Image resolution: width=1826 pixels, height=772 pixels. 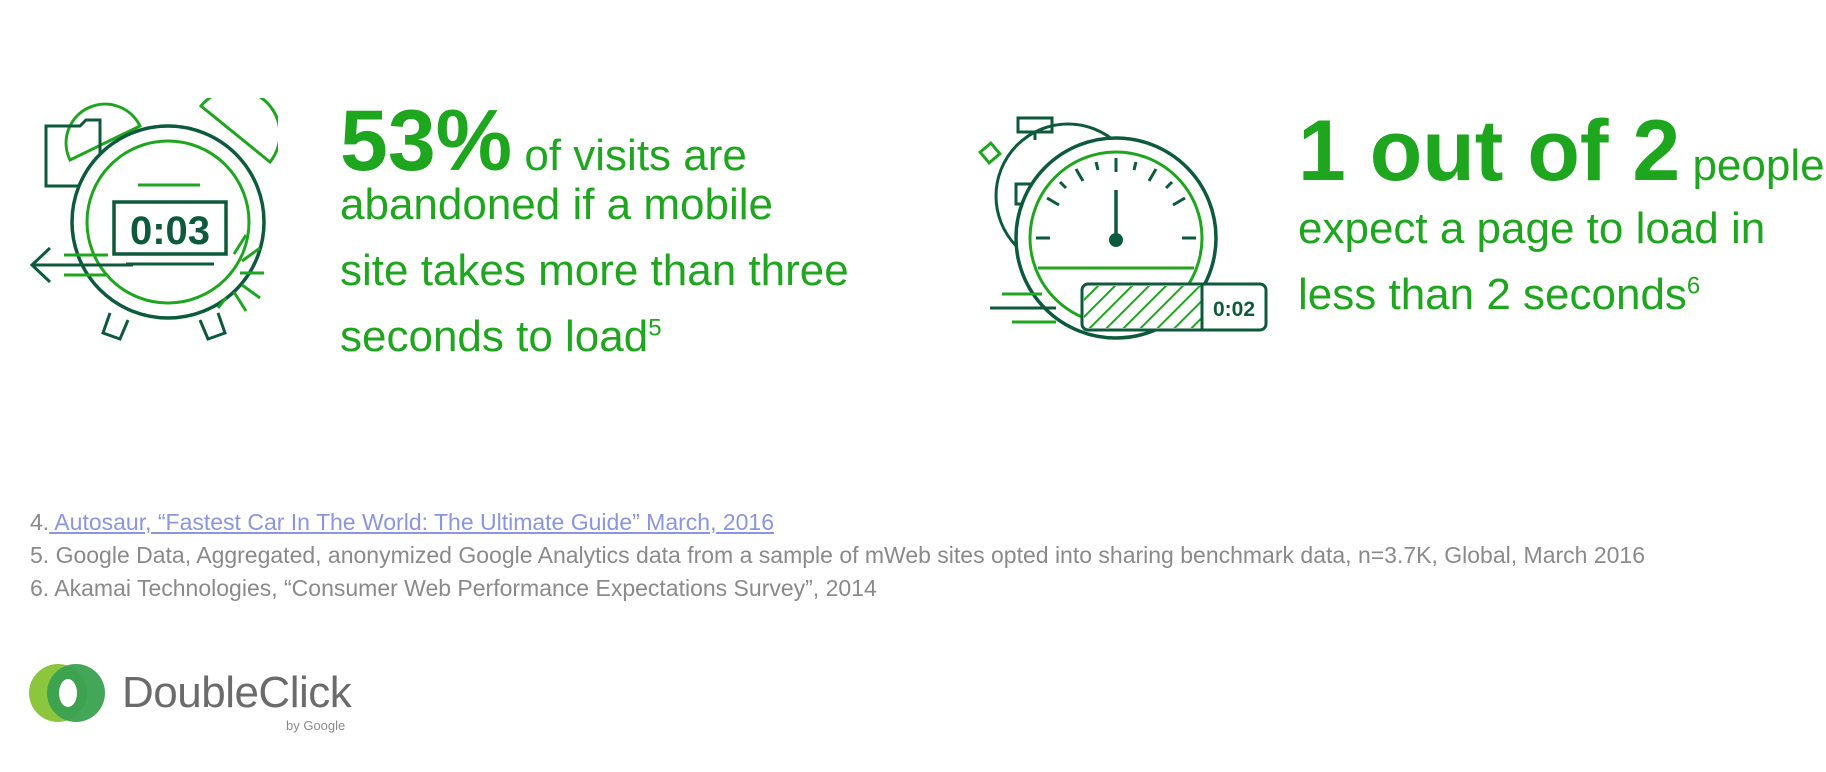 What do you see at coordinates (426, 141) in the screenshot?
I see `stat1-big-number: 53%` at bounding box center [426, 141].